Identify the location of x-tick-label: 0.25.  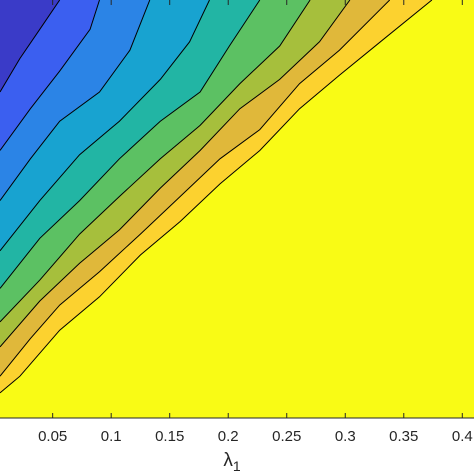
(286, 436).